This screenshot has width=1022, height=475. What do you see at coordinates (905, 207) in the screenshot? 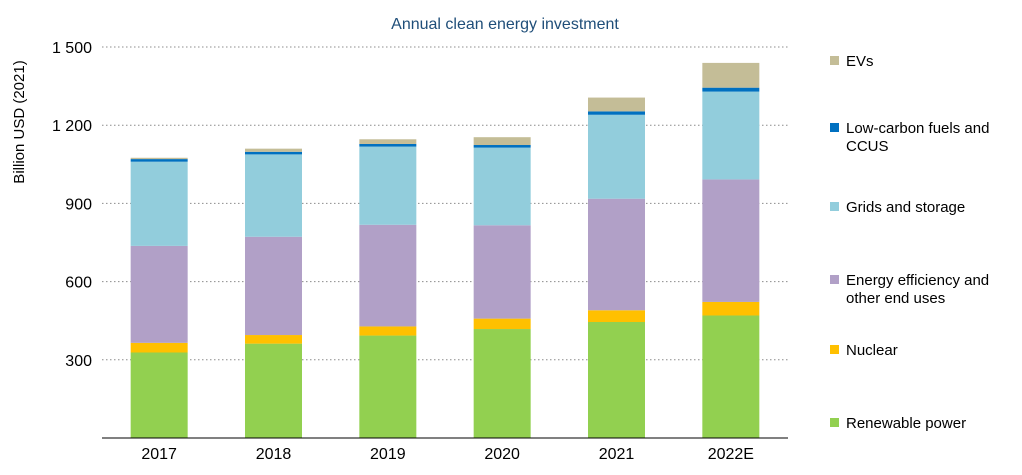
I see `legend-label: Grids and storage` at bounding box center [905, 207].